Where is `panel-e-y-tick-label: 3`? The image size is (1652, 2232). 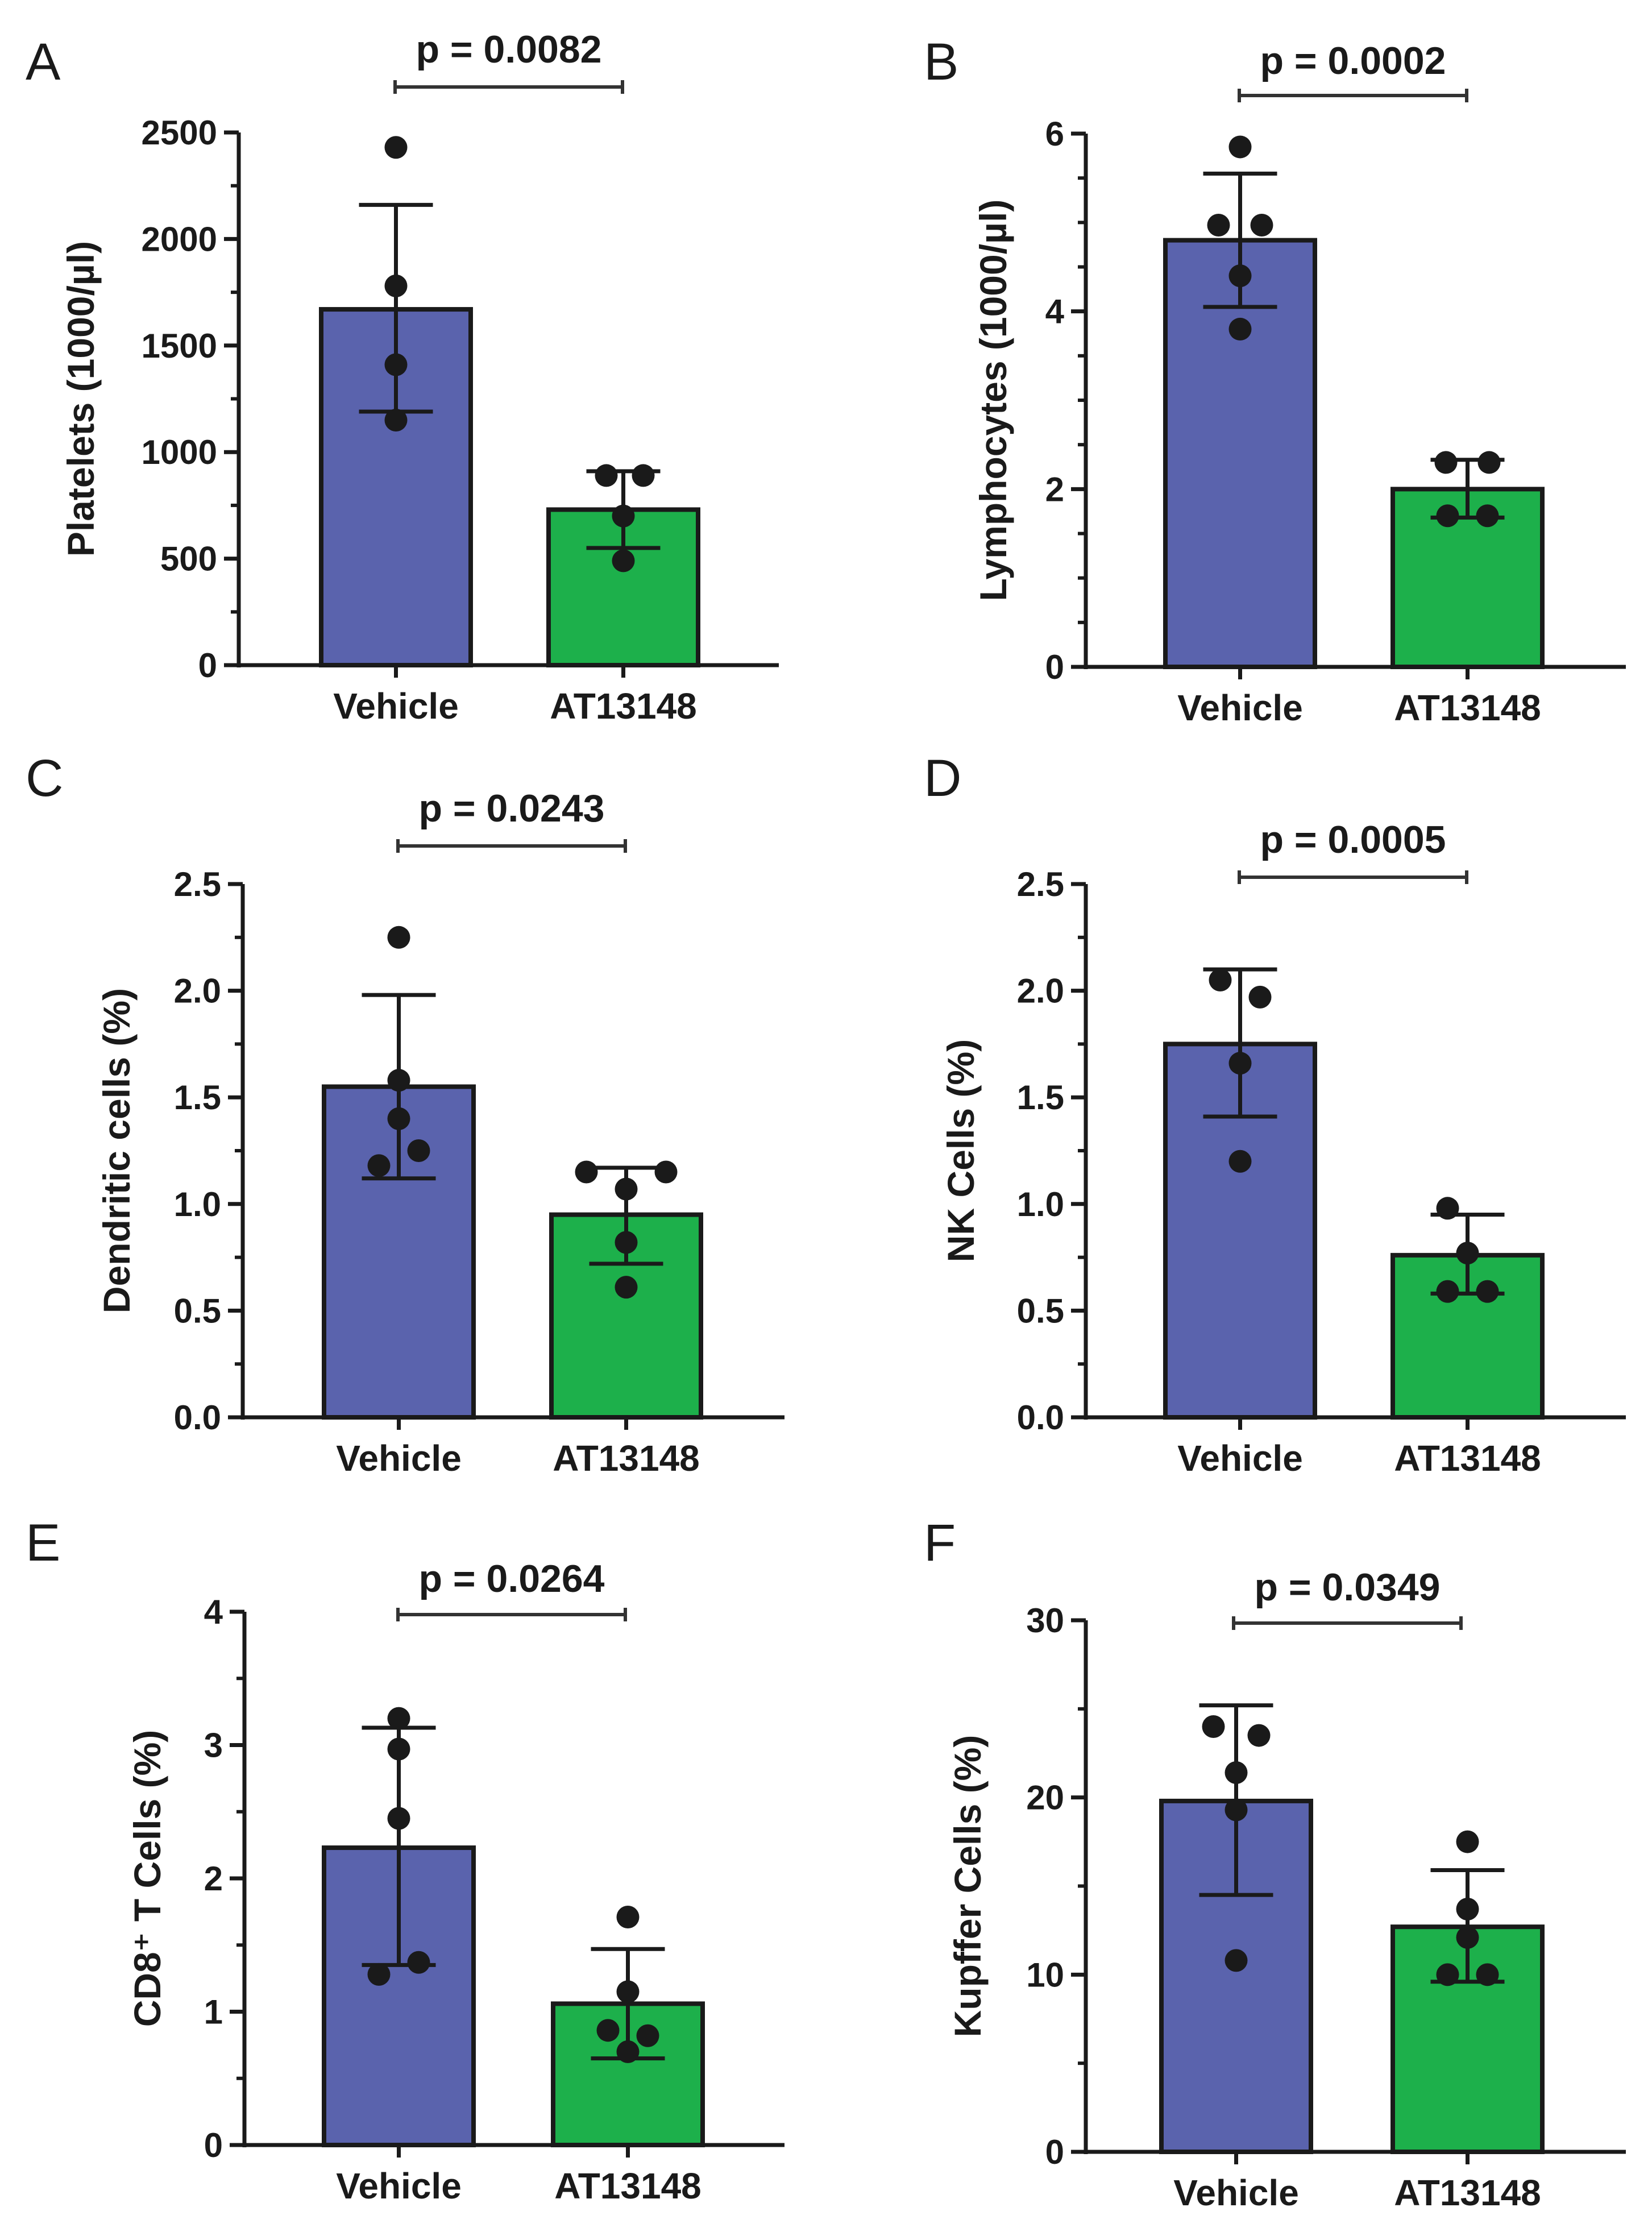 panel-e-y-tick-label: 3 is located at coordinates (213, 1746).